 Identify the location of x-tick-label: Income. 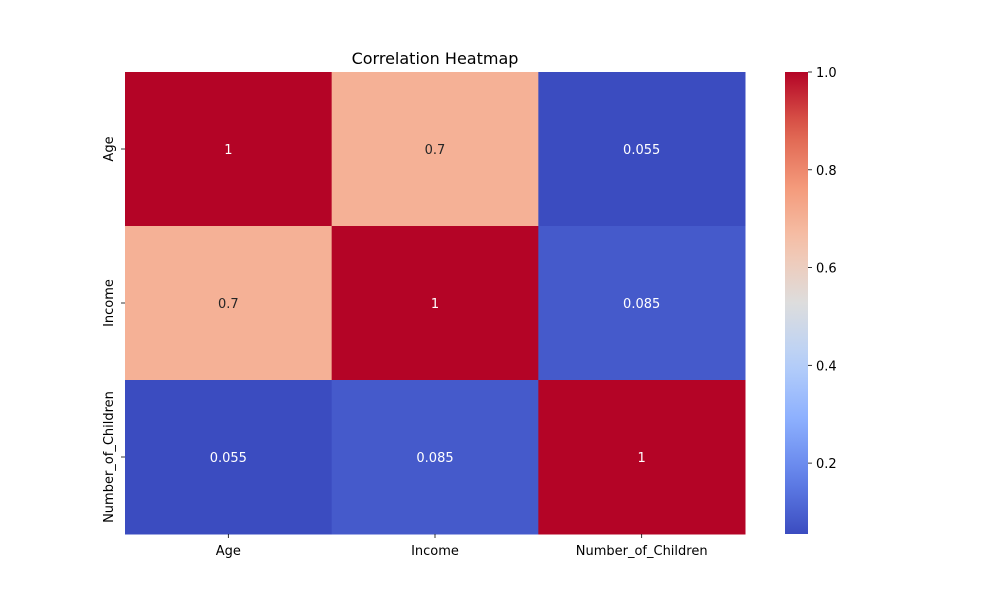
(435, 551).